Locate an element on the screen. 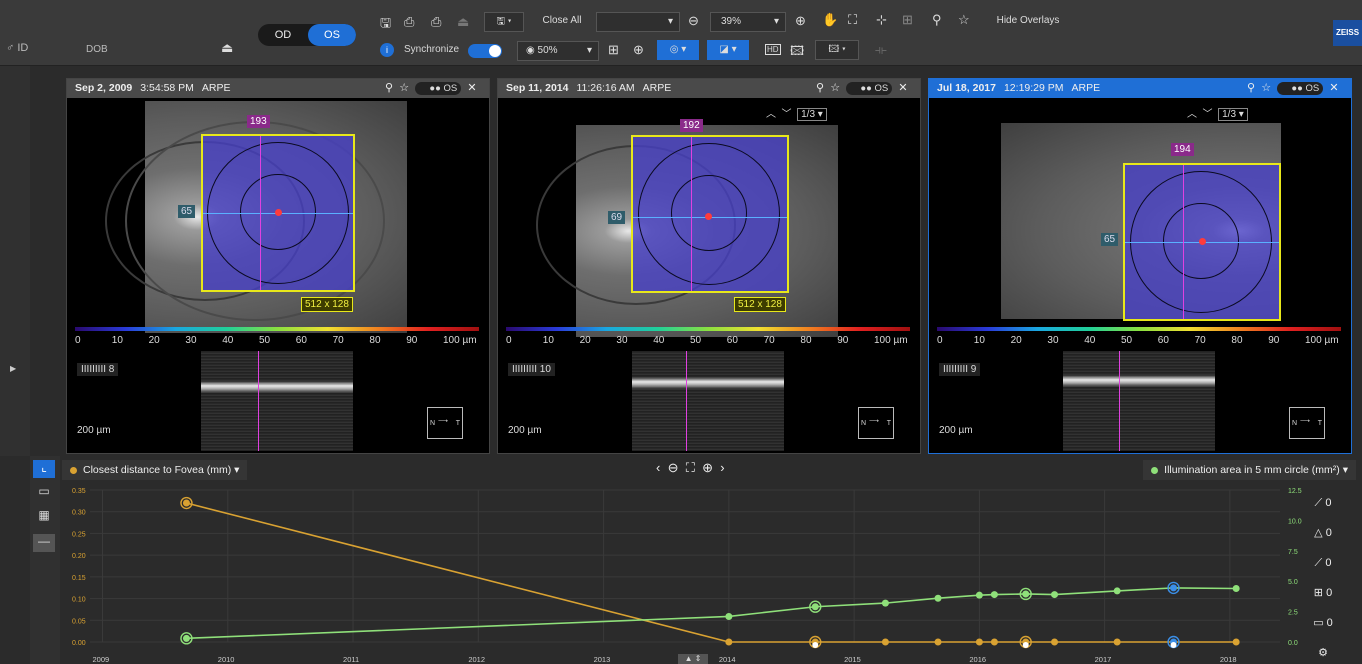 The image size is (1362, 664). close-all-button: Close All is located at coordinates (562, 20).